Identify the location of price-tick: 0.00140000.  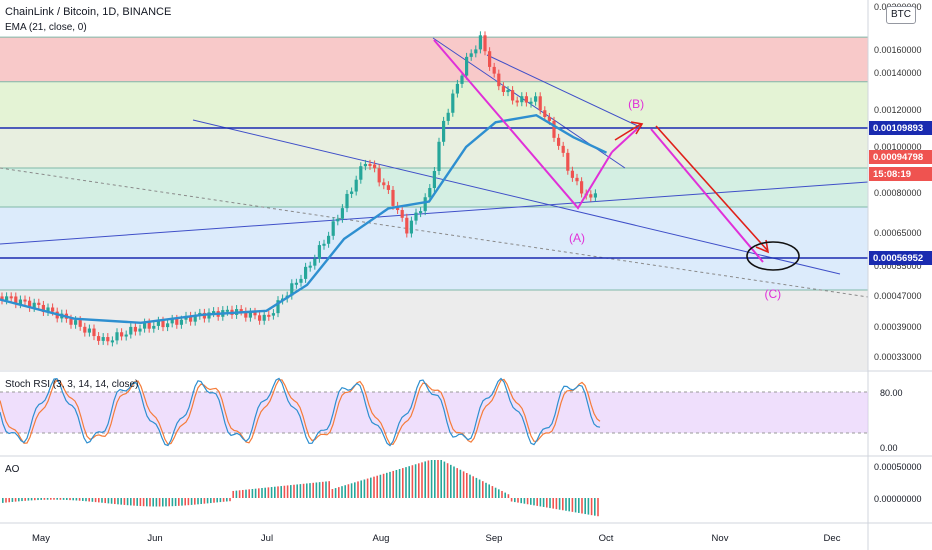
(898, 73).